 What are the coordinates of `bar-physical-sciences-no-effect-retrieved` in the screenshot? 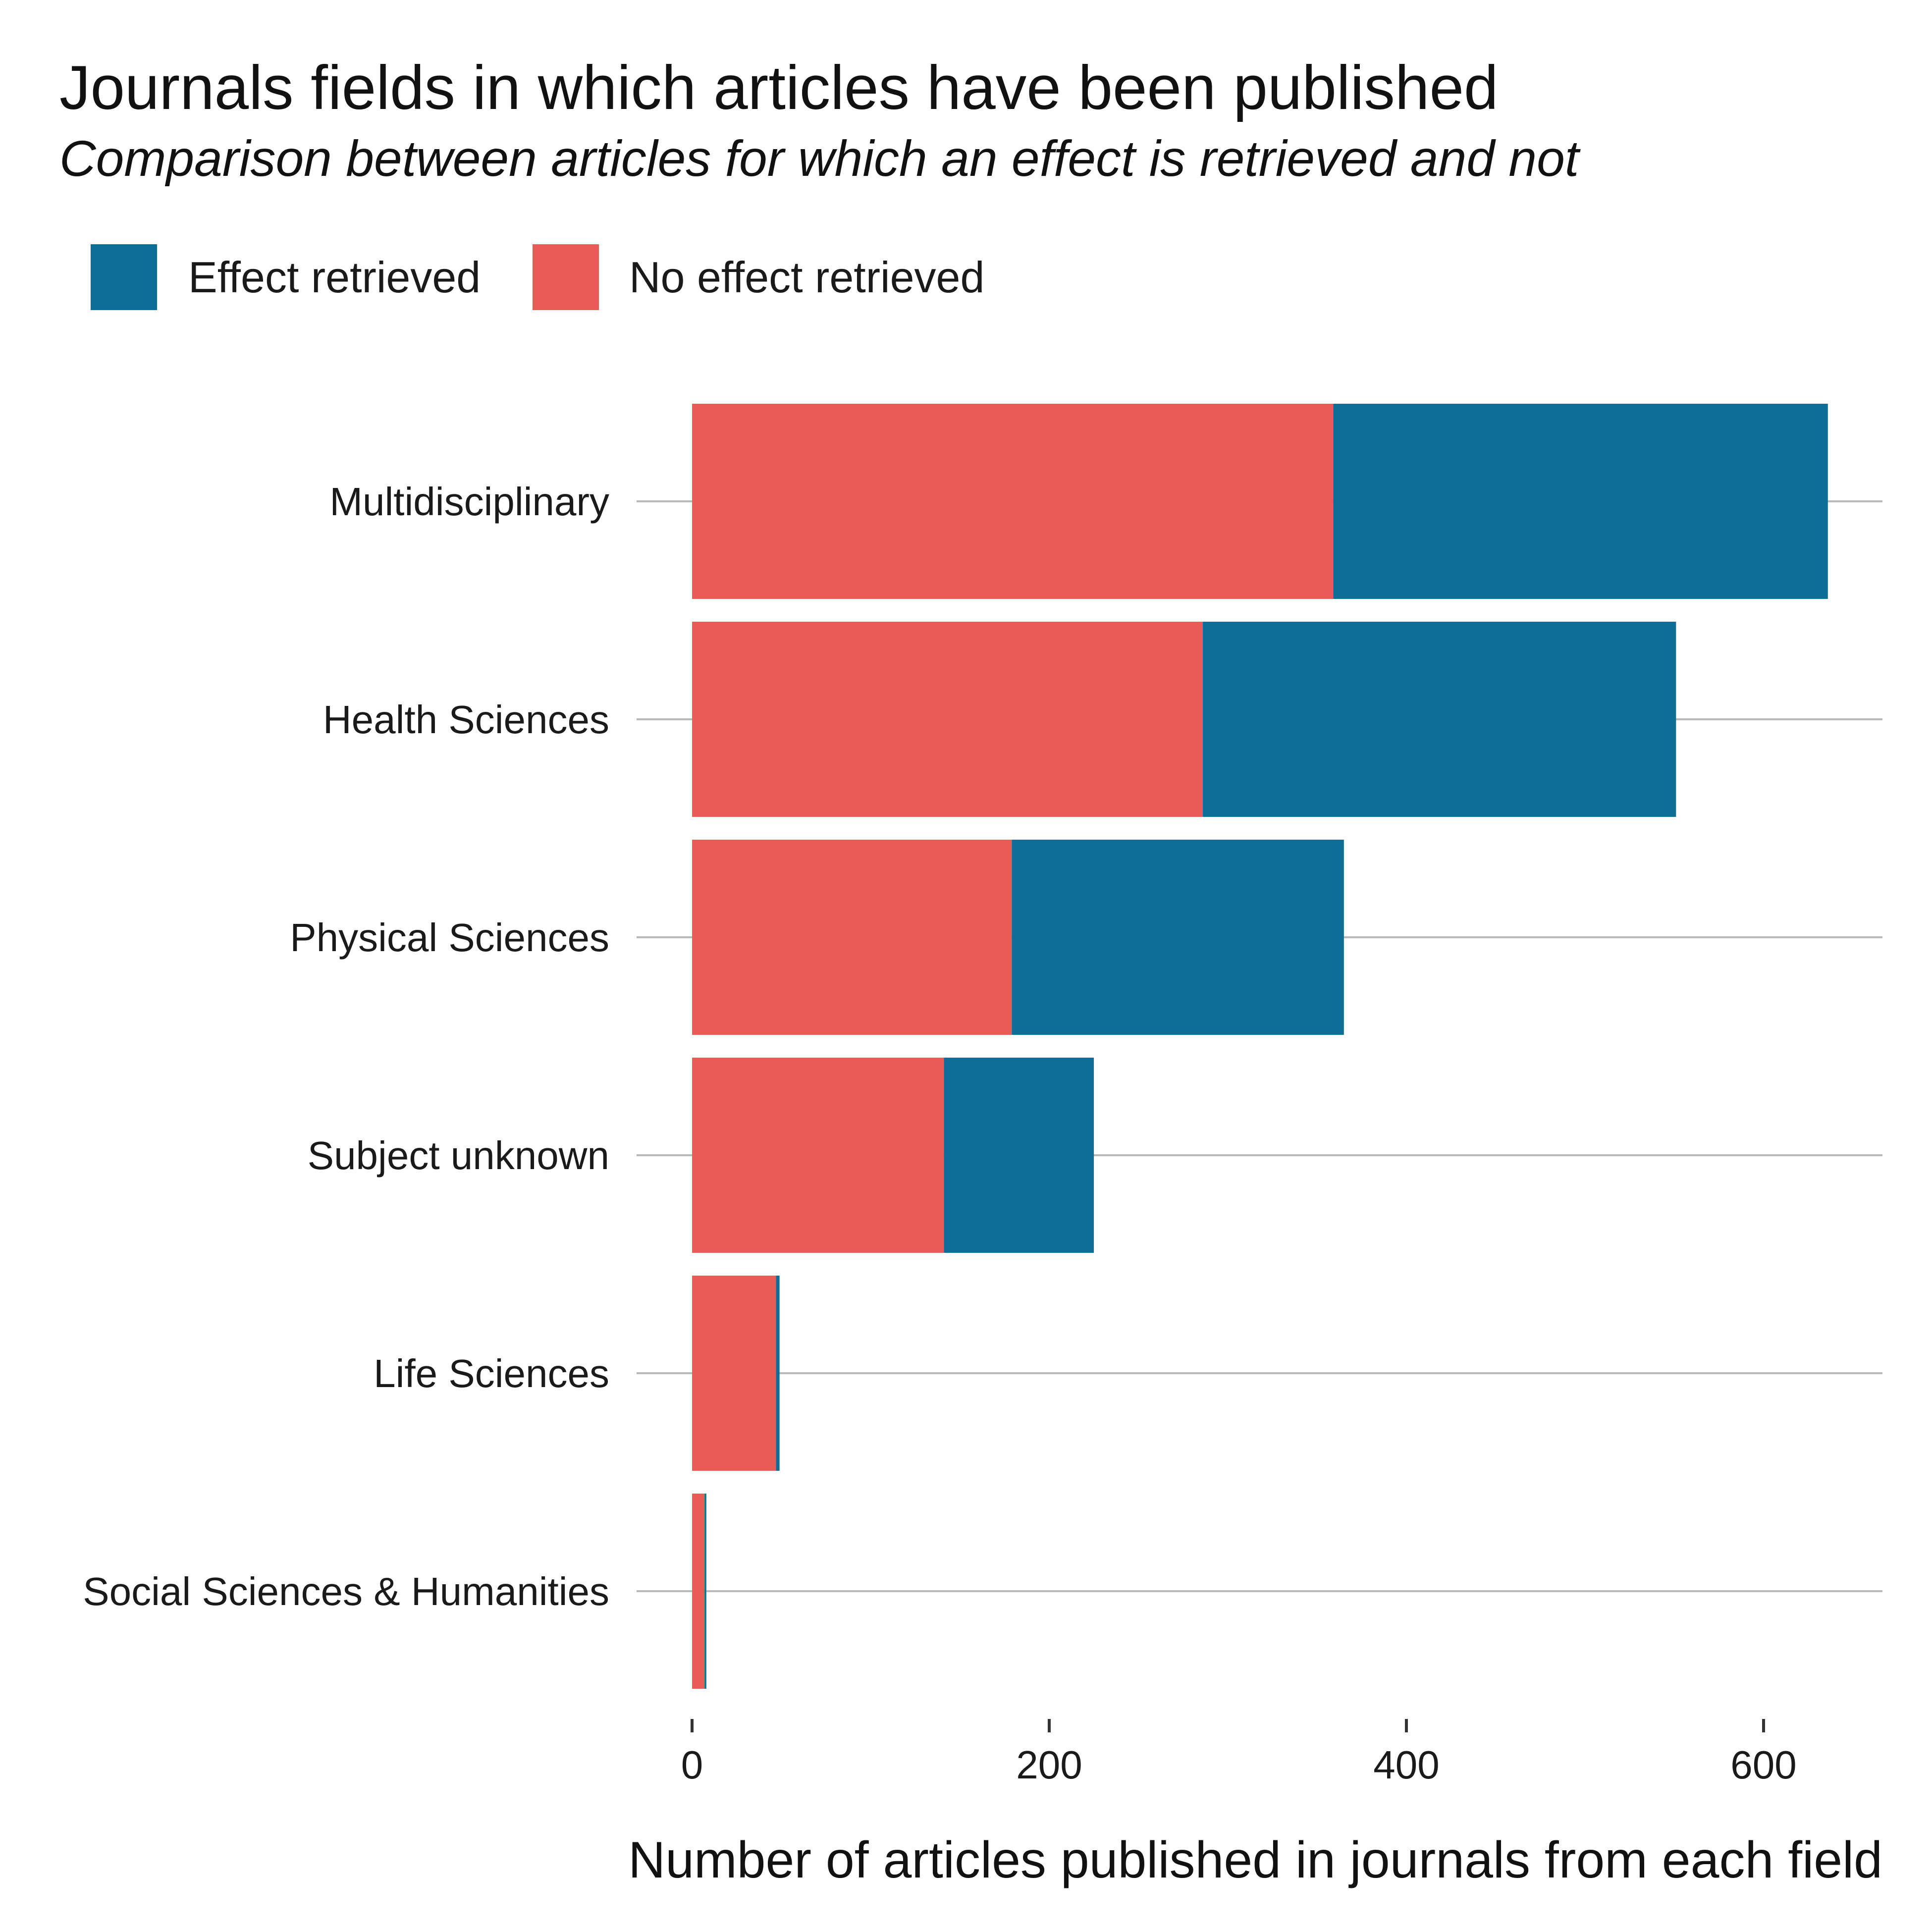 It's located at (852, 938).